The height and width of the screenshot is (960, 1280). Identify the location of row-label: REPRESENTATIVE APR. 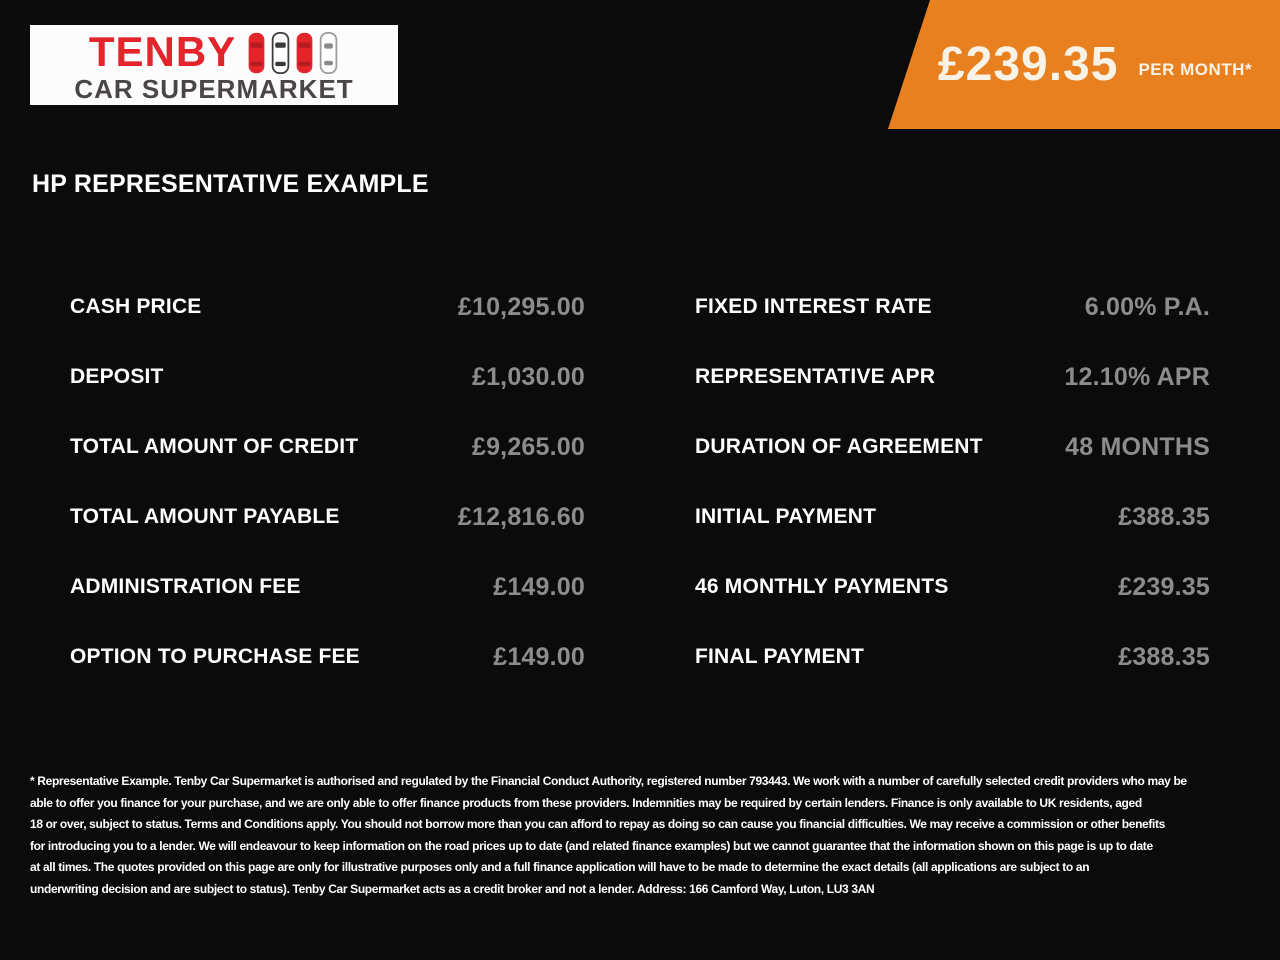
(815, 376).